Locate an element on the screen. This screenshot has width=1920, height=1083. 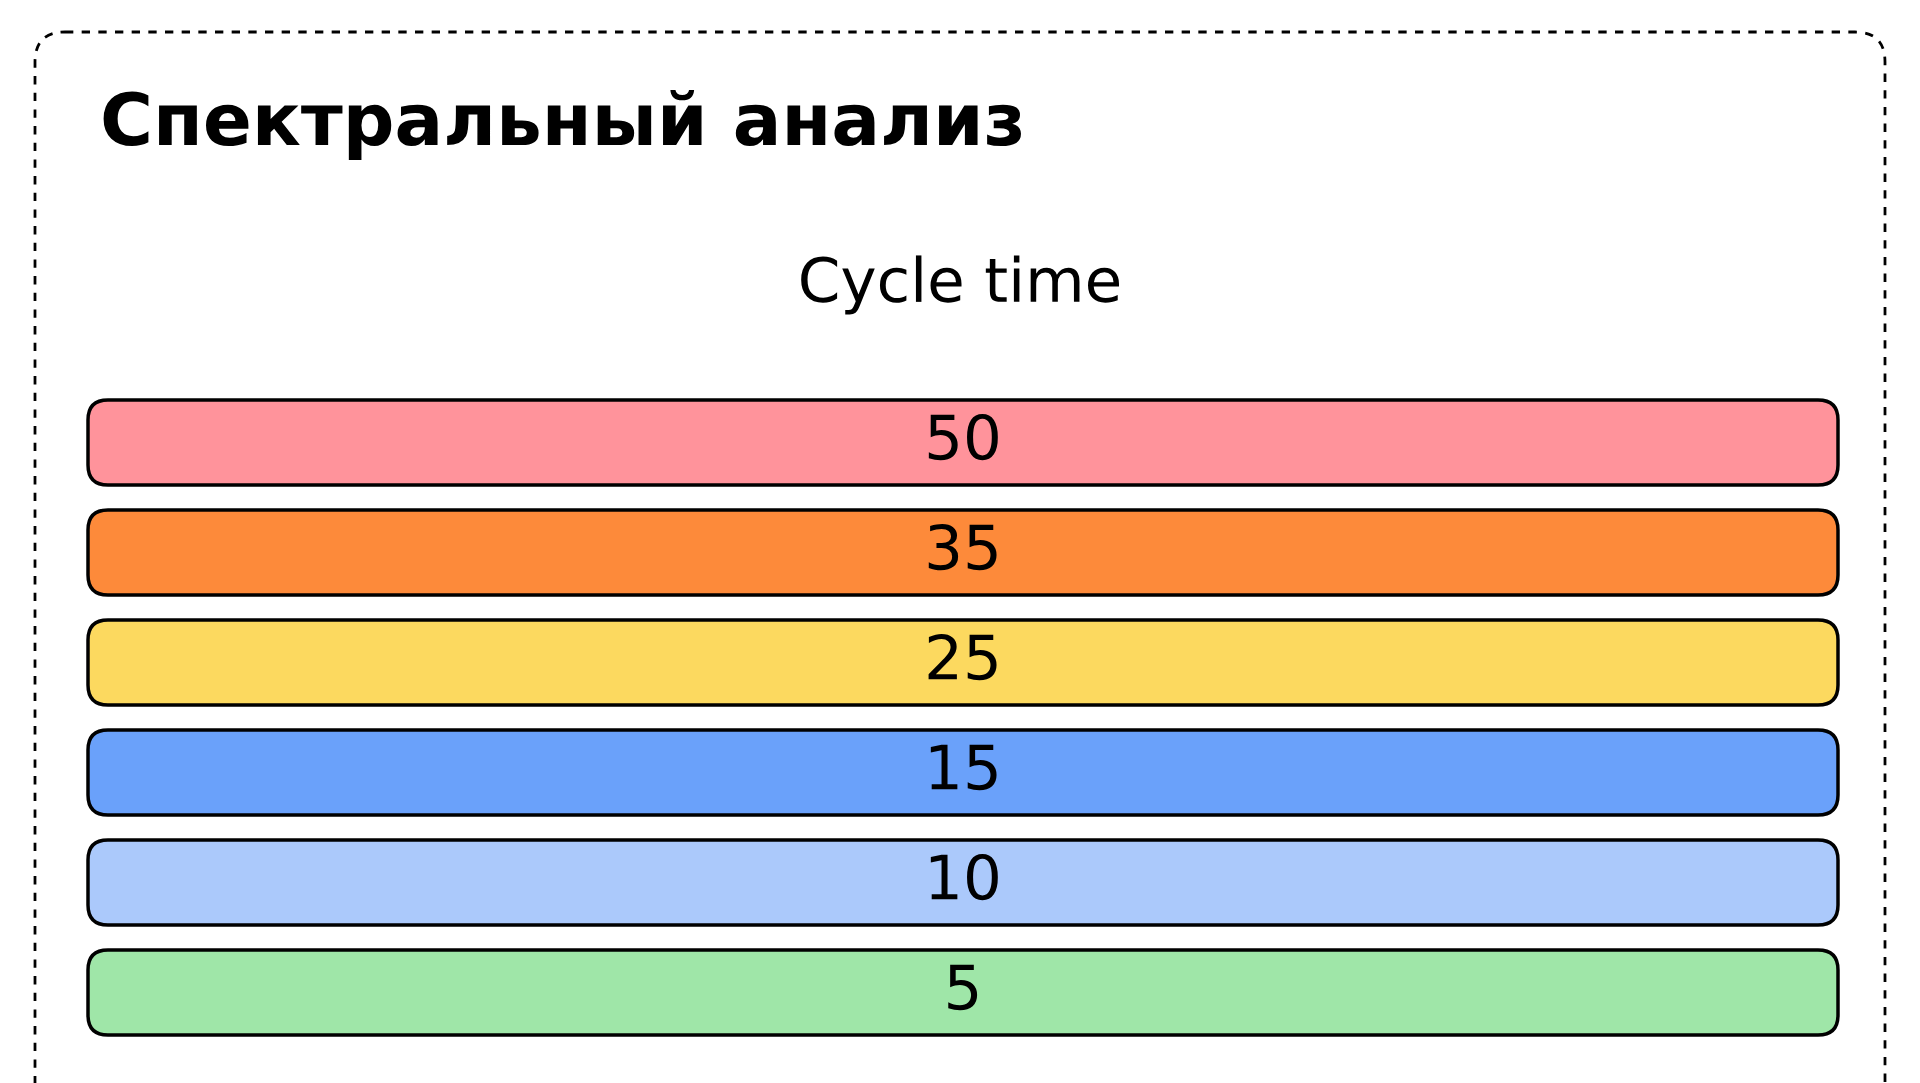
data-label: 25 is located at coordinates (962, 657).